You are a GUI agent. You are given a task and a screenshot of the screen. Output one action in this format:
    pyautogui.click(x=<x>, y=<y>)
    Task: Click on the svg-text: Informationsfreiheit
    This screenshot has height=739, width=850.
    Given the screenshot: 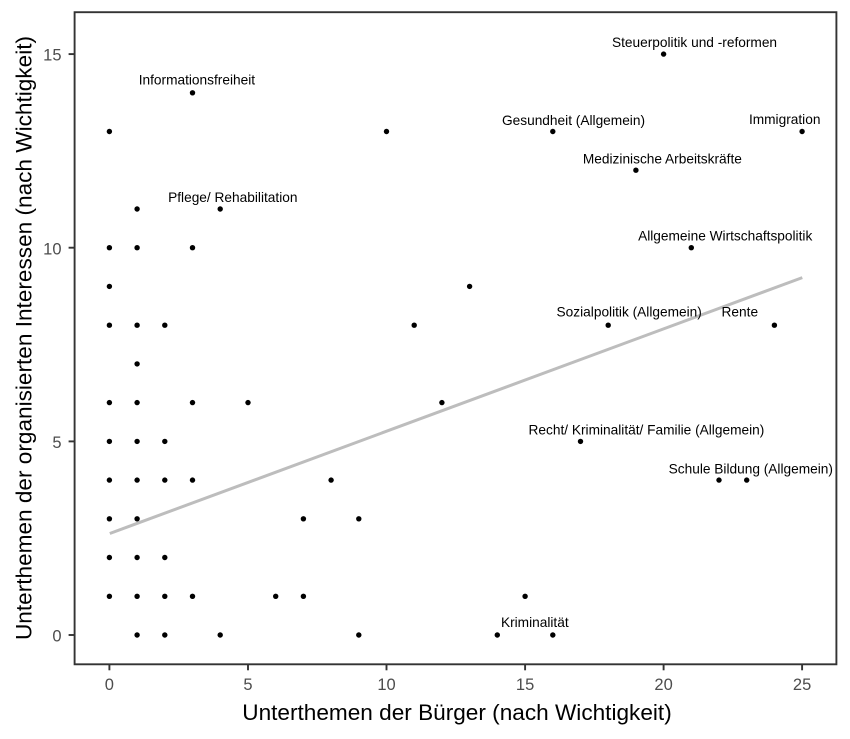 What is the action you would take?
    pyautogui.click(x=197, y=80)
    